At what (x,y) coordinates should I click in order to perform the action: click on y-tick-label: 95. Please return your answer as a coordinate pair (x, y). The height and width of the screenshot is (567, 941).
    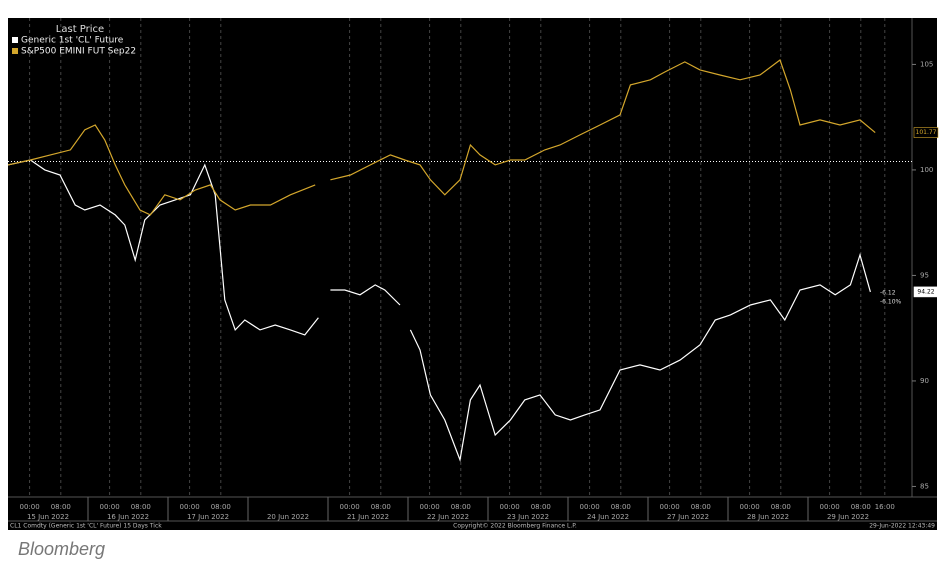
    Looking at the image, I should click on (924, 275).